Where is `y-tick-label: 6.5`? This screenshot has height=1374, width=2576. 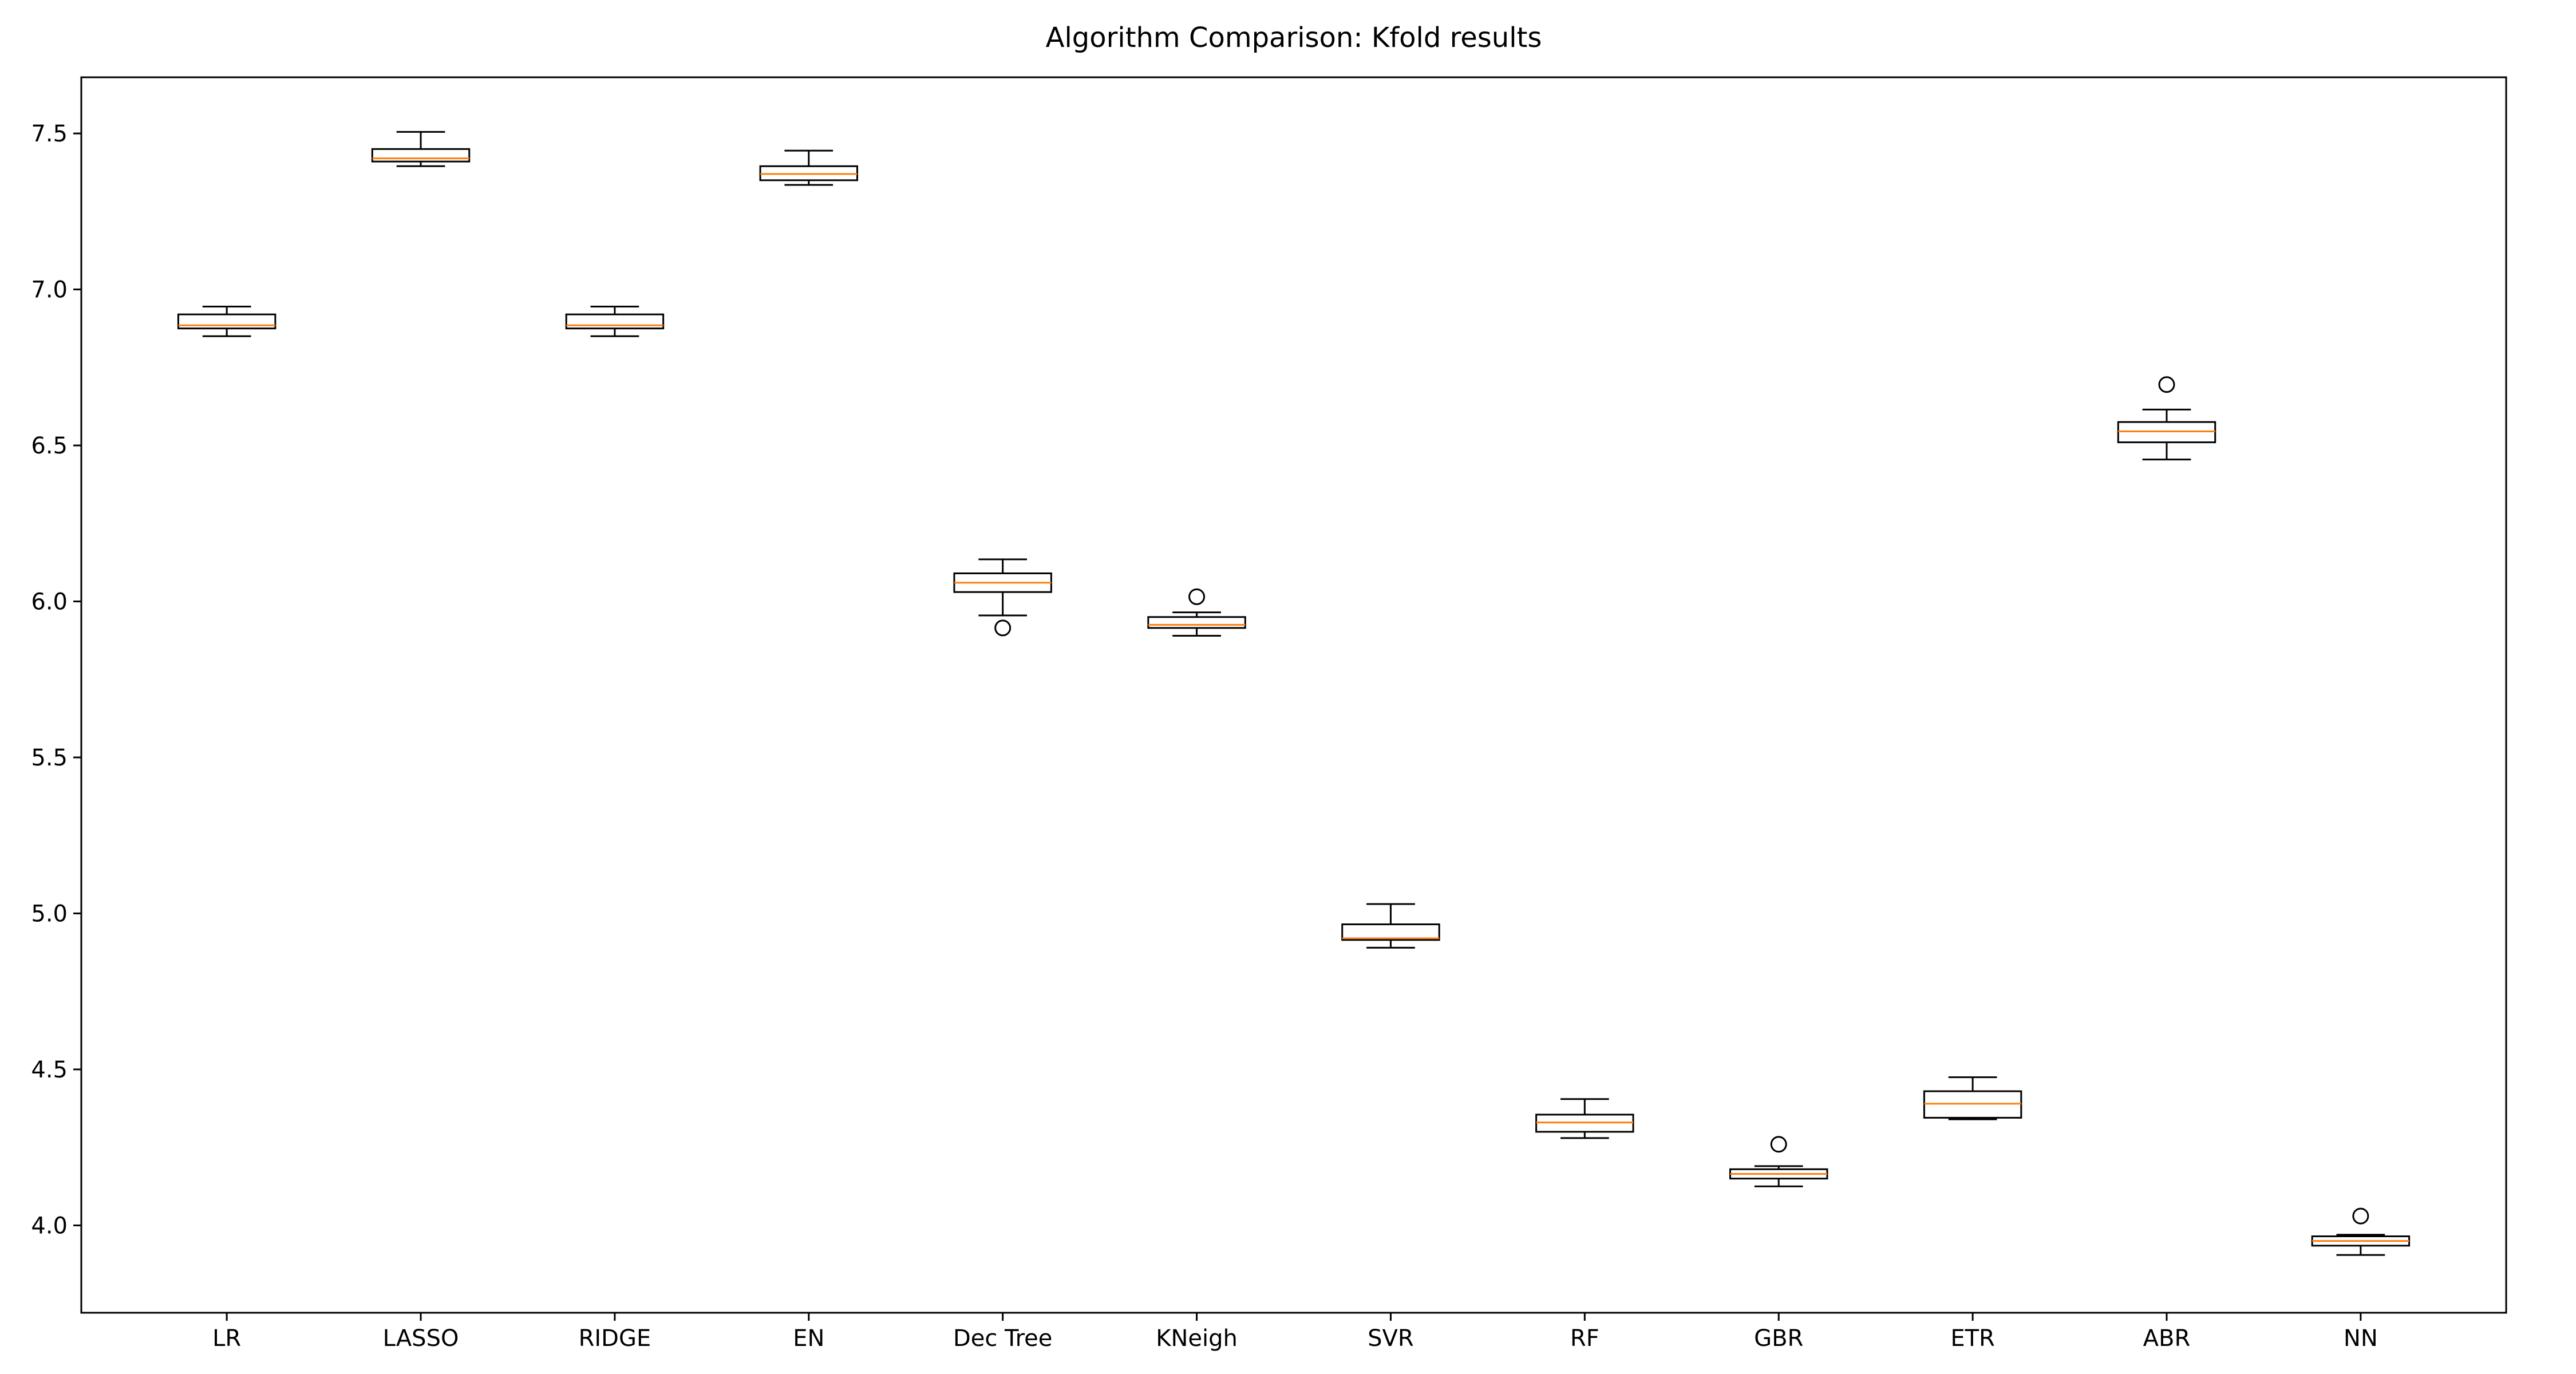 y-tick-label: 6.5 is located at coordinates (49, 446).